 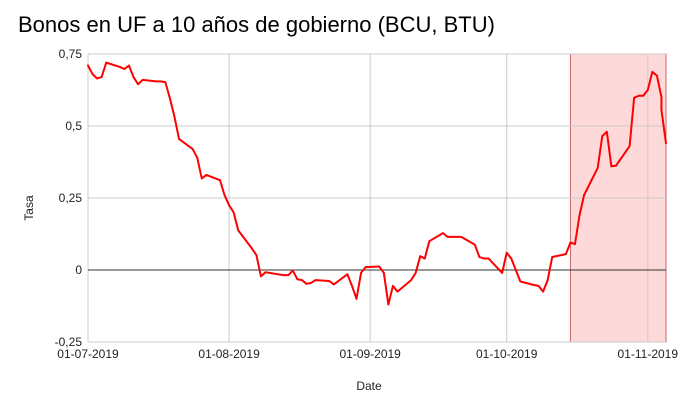 I want to click on x-tick-label: 01-07-2019, so click(x=88, y=354).